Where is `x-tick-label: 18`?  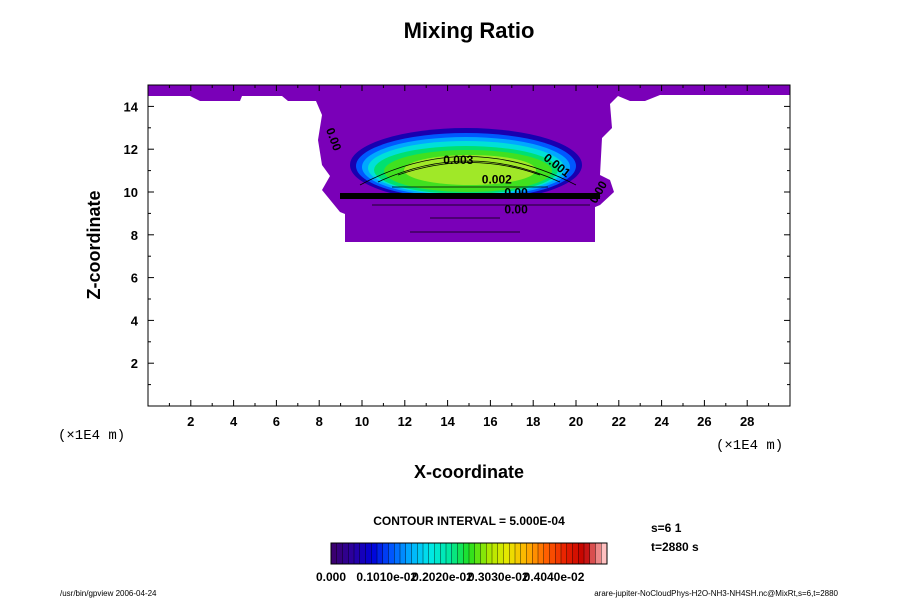
x-tick-label: 18 is located at coordinates (533, 421).